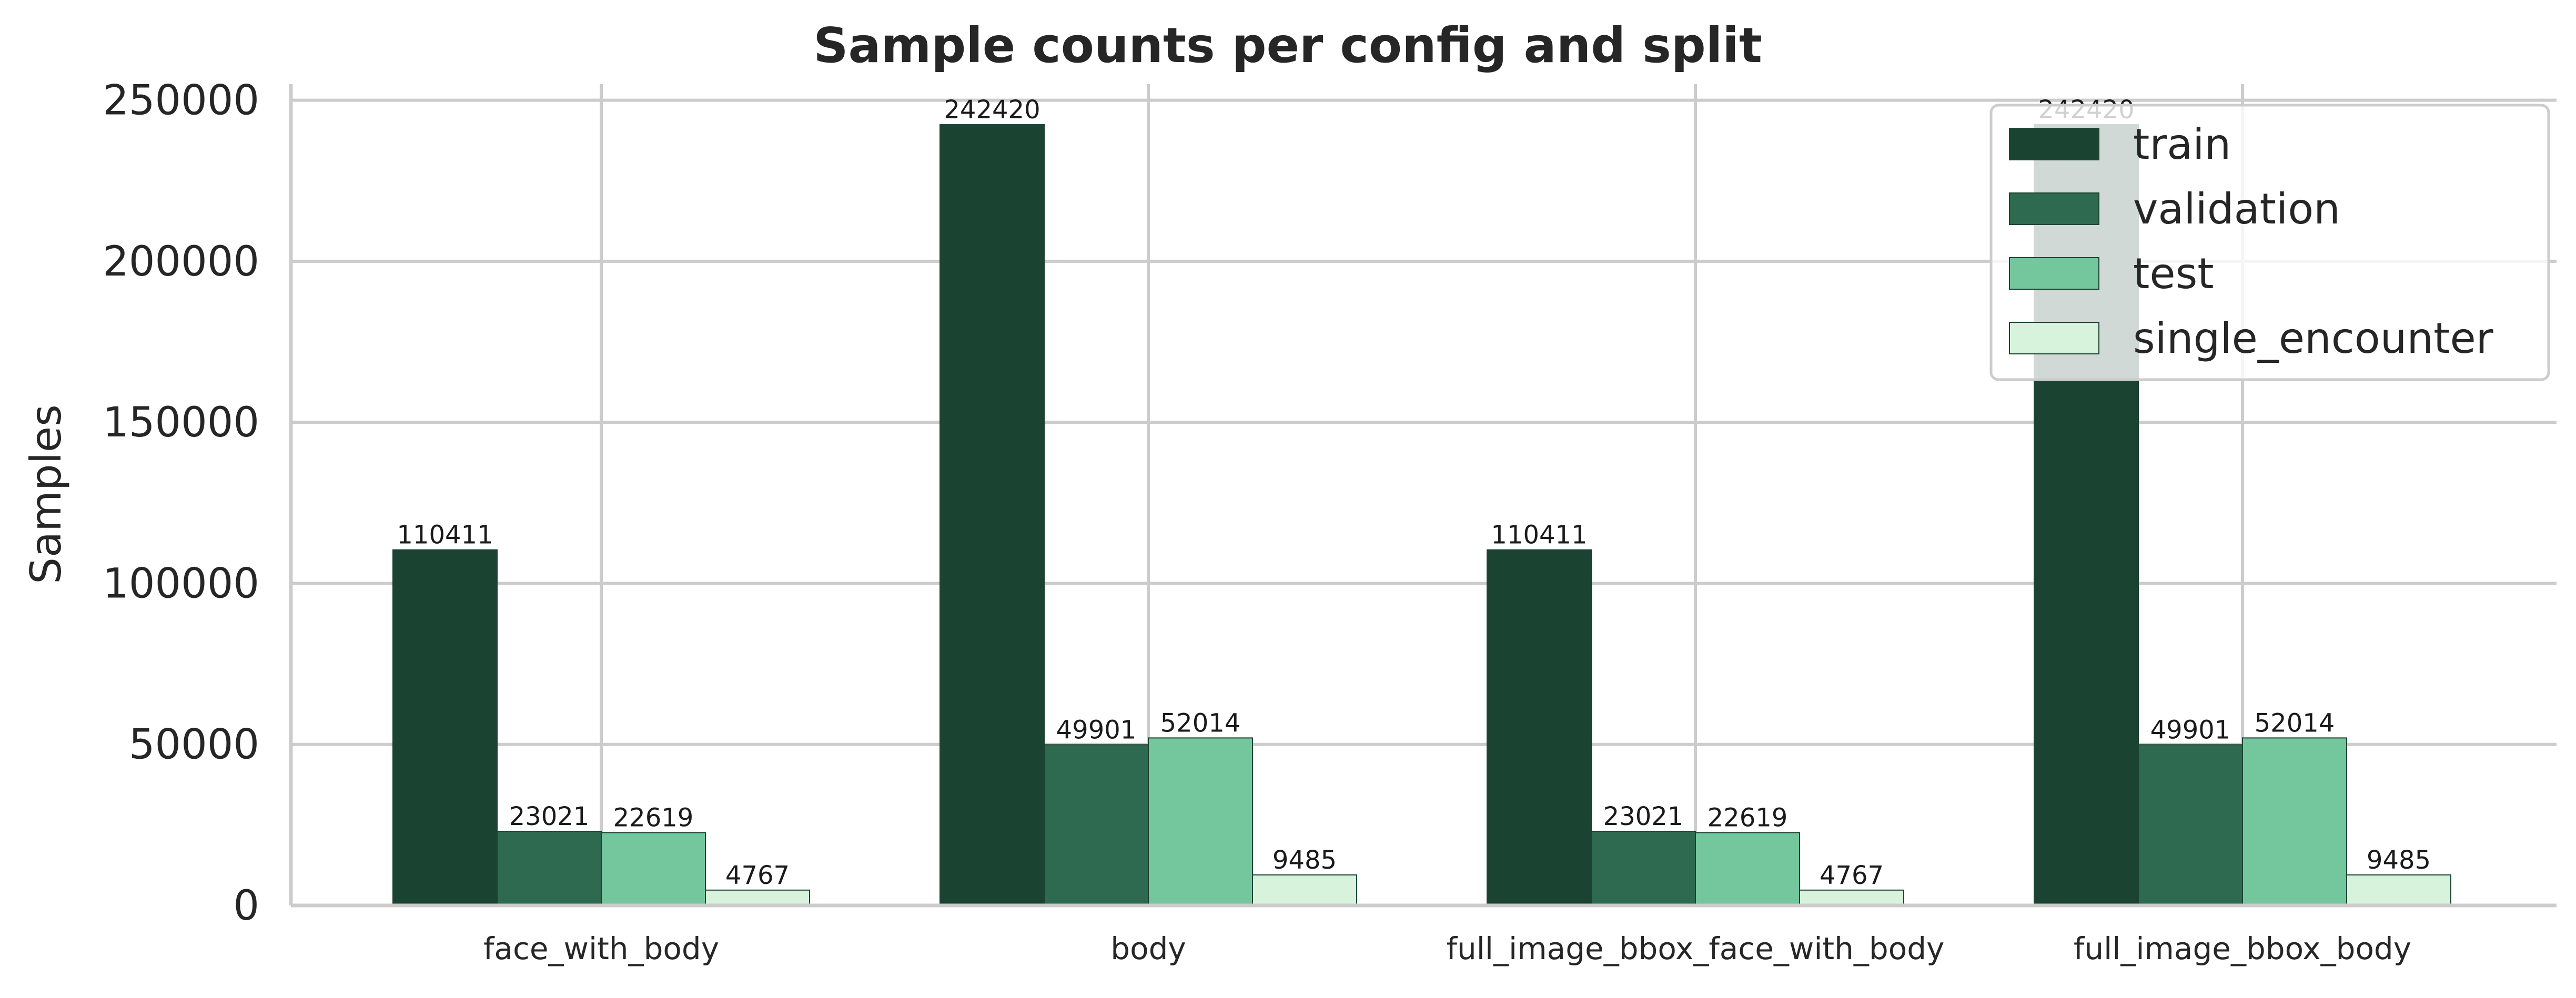  Describe the element at coordinates (246, 906) in the screenshot. I see `y-tick-label: 0` at that location.